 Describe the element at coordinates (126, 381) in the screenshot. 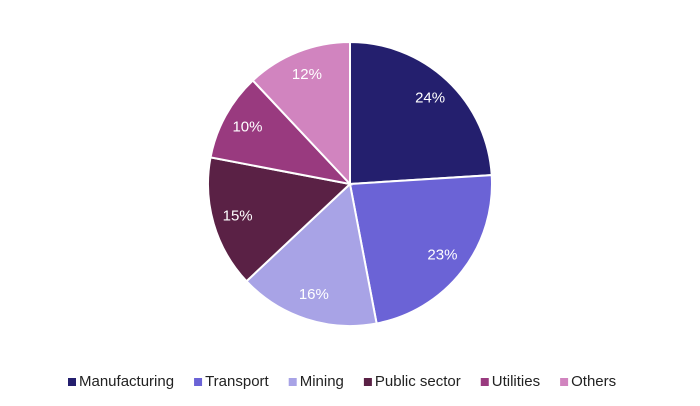

I see `legend-label: Manufacturing` at that location.